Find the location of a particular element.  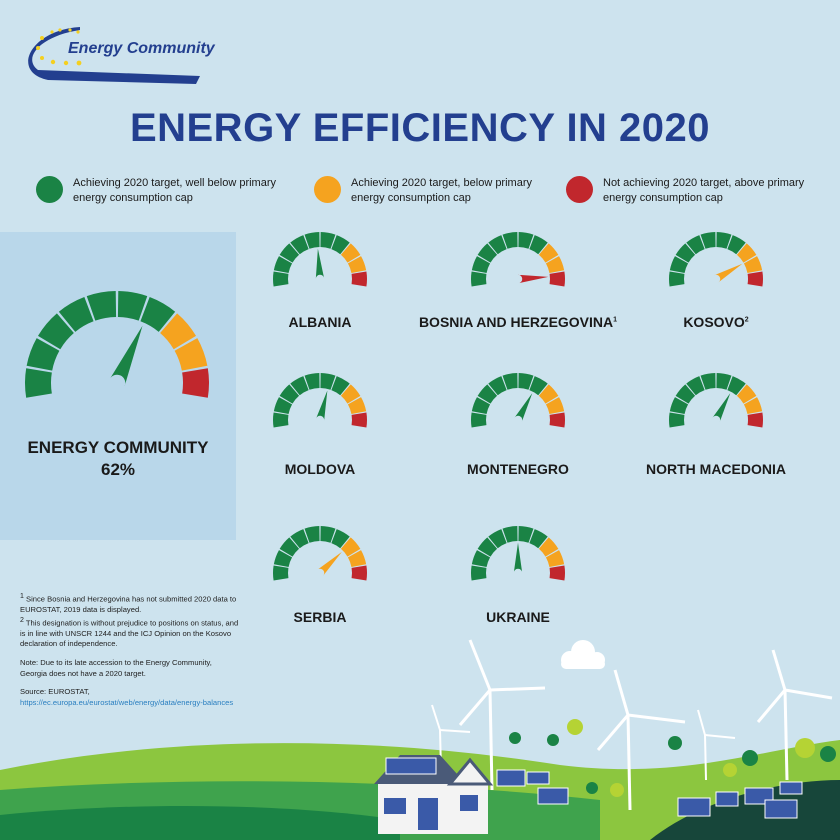

logo-swoosh-shape is located at coordinates (114, 55).